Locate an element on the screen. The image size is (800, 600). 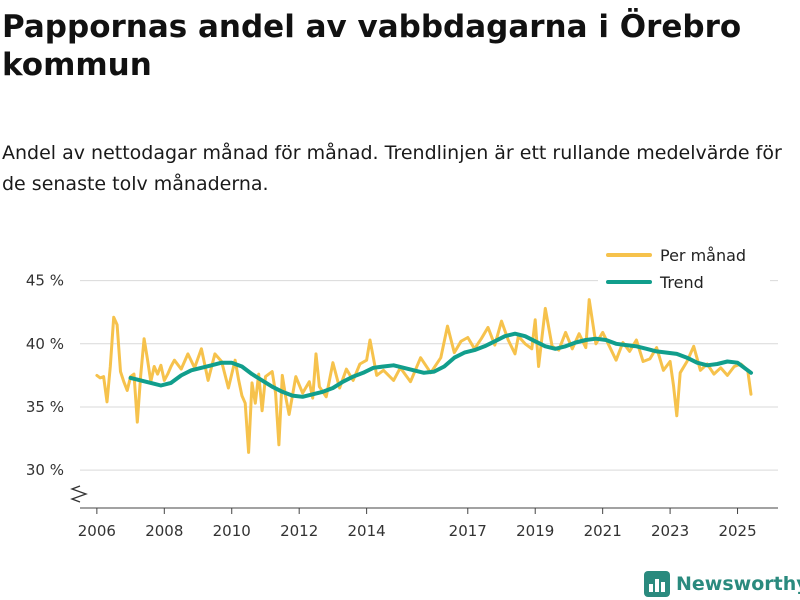
series-line-trend is located at coordinates (440, 365).